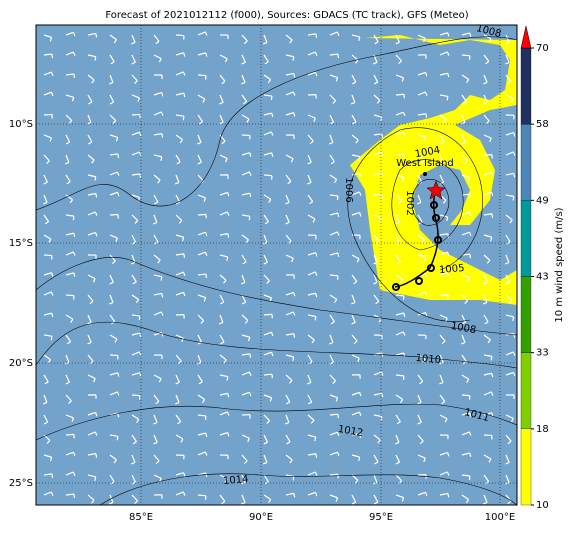 This screenshot has height=533, width=575. Describe the element at coordinates (559, 264) in the screenshot. I see `colorbar-label: 10 m wind speed (m/s)` at that location.